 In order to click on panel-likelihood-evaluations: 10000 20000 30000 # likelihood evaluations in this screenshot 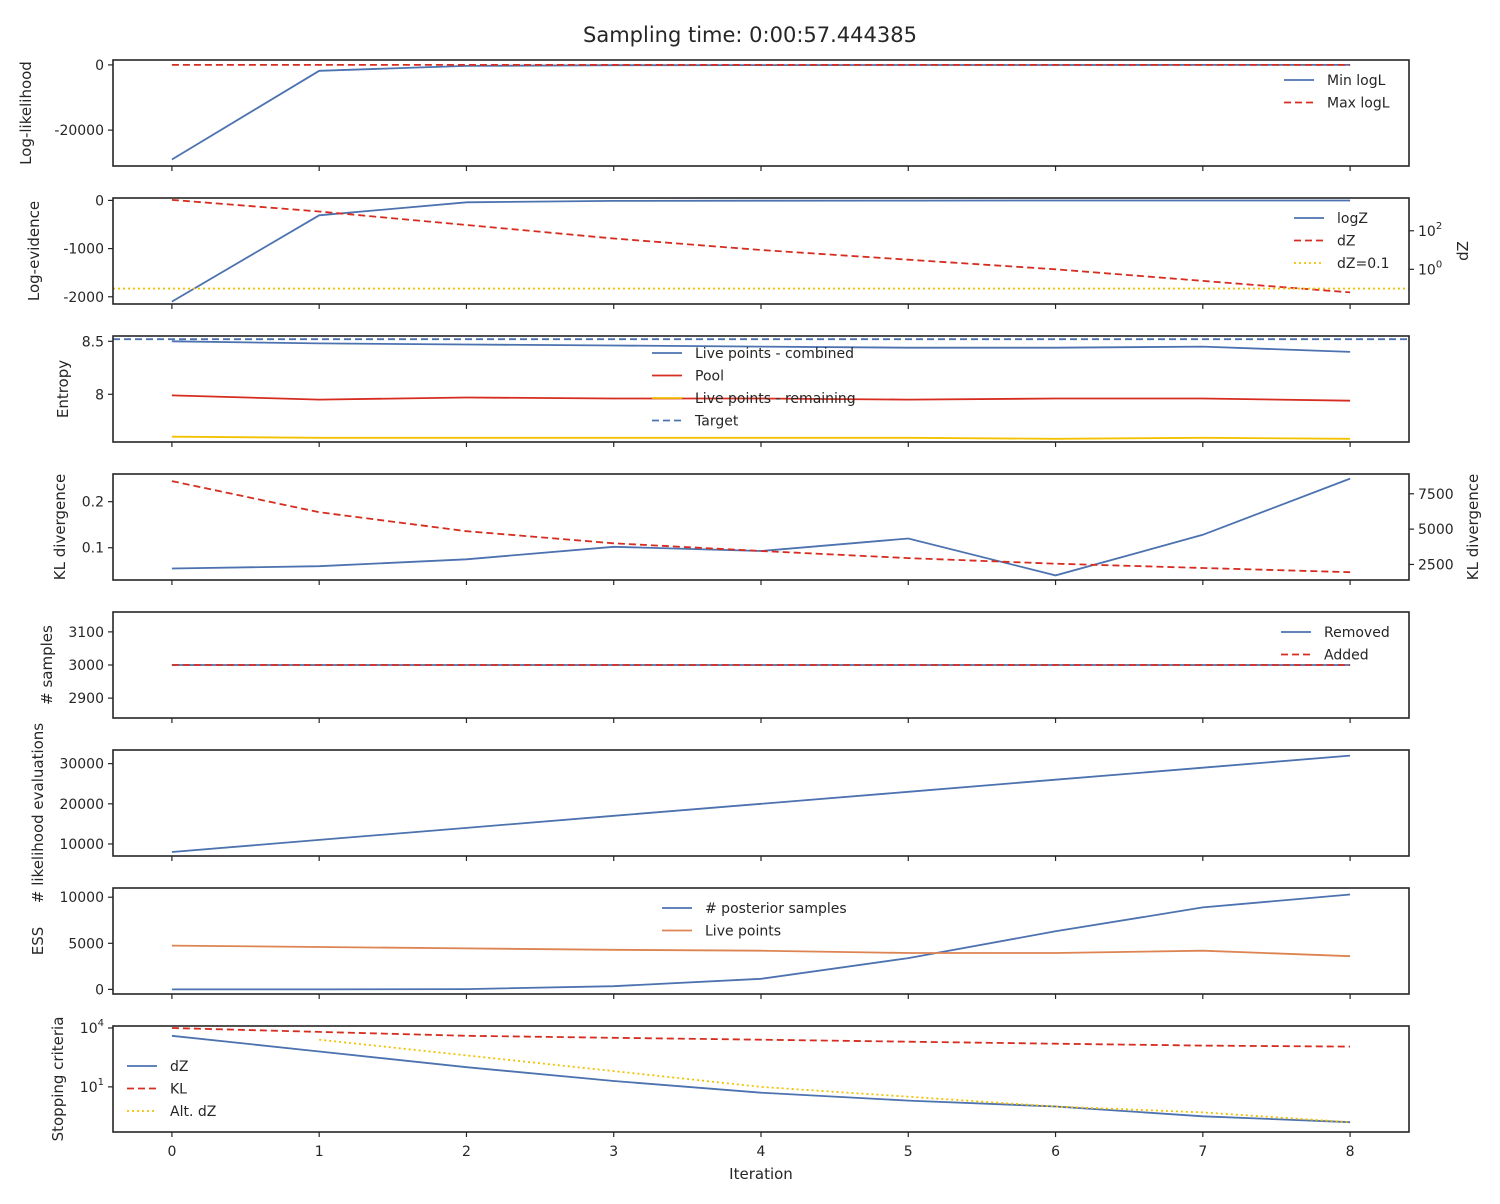, I will do `click(719, 813)`.